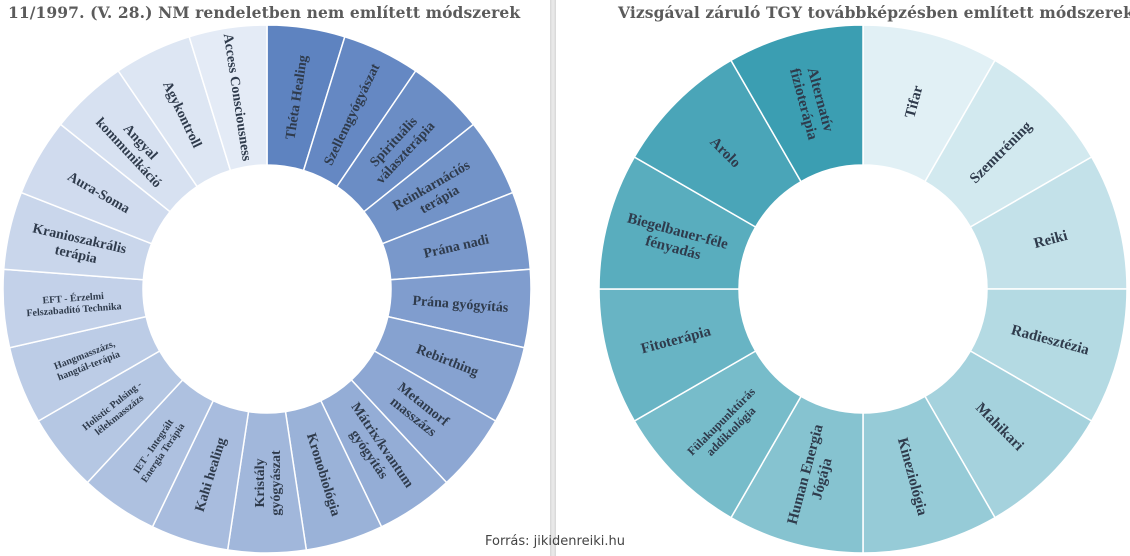 This screenshot has width=1130, height=556. I want to click on left-label-kristaly-gyogyaszat: Kristálygyógyászat, so click(268, 483).